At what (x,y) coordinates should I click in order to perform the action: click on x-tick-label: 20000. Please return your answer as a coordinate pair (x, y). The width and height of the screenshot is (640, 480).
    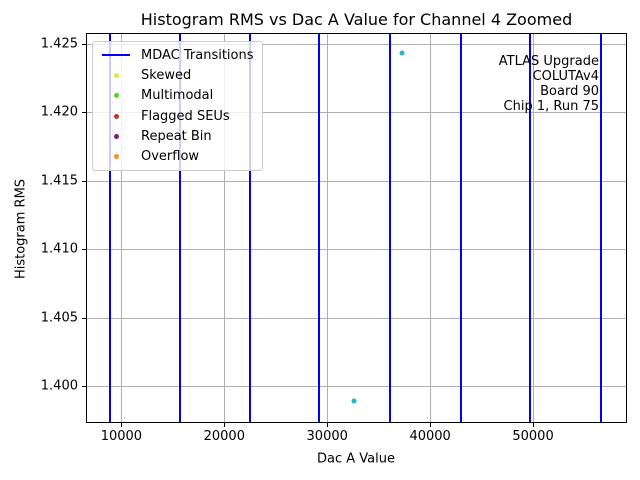
    Looking at the image, I should click on (224, 436).